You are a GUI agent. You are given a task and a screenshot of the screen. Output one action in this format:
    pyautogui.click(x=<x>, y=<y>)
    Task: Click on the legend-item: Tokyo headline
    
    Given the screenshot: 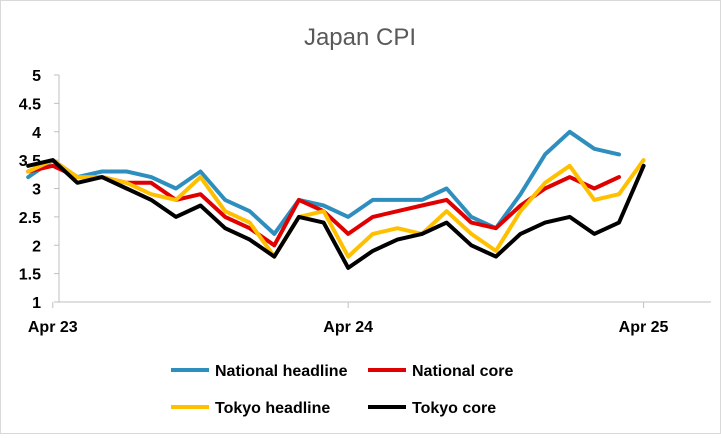 What is the action you would take?
    pyautogui.click(x=250, y=408)
    